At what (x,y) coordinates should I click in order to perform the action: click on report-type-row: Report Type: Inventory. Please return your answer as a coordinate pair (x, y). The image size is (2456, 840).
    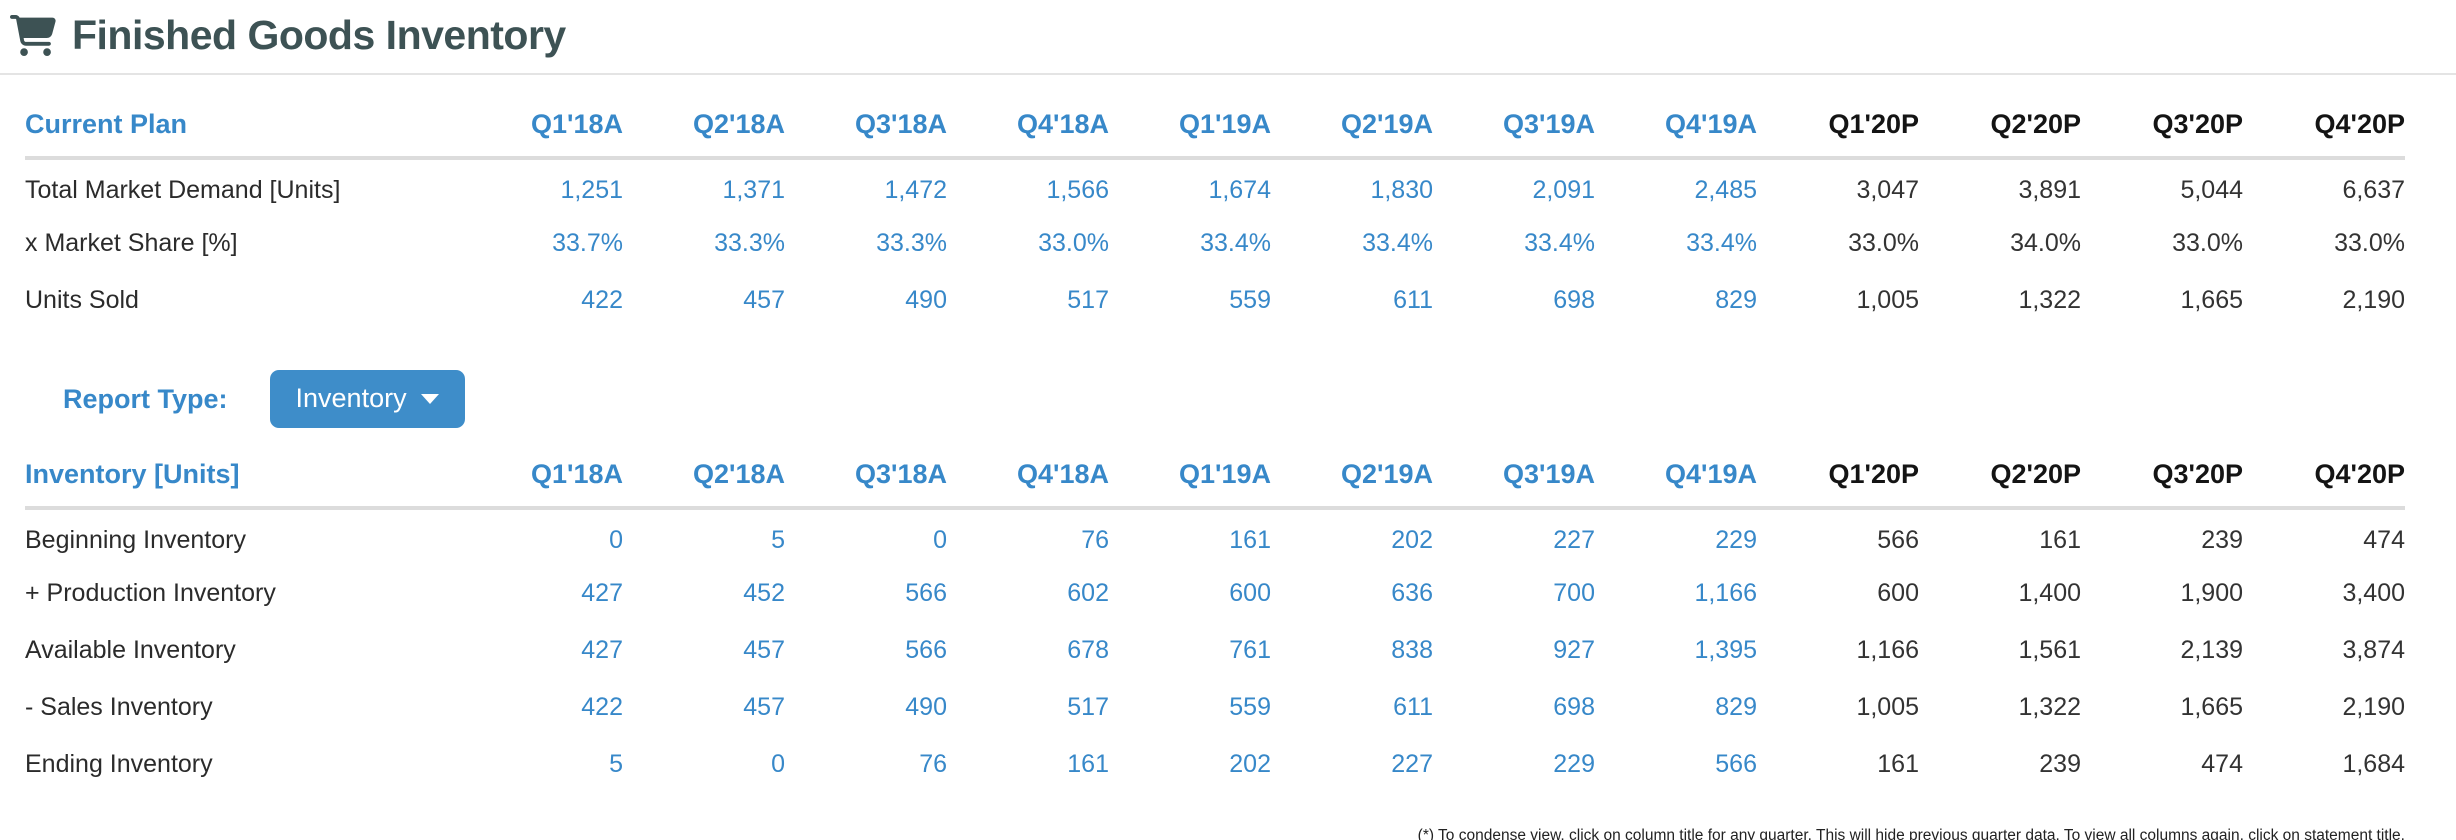
    Looking at the image, I should click on (1259, 399).